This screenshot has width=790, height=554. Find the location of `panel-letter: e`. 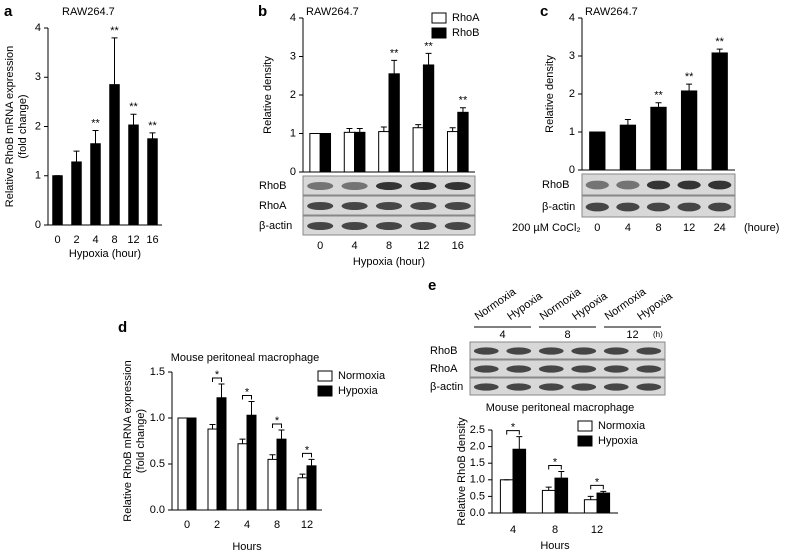

panel-letter: e is located at coordinates (432, 285).